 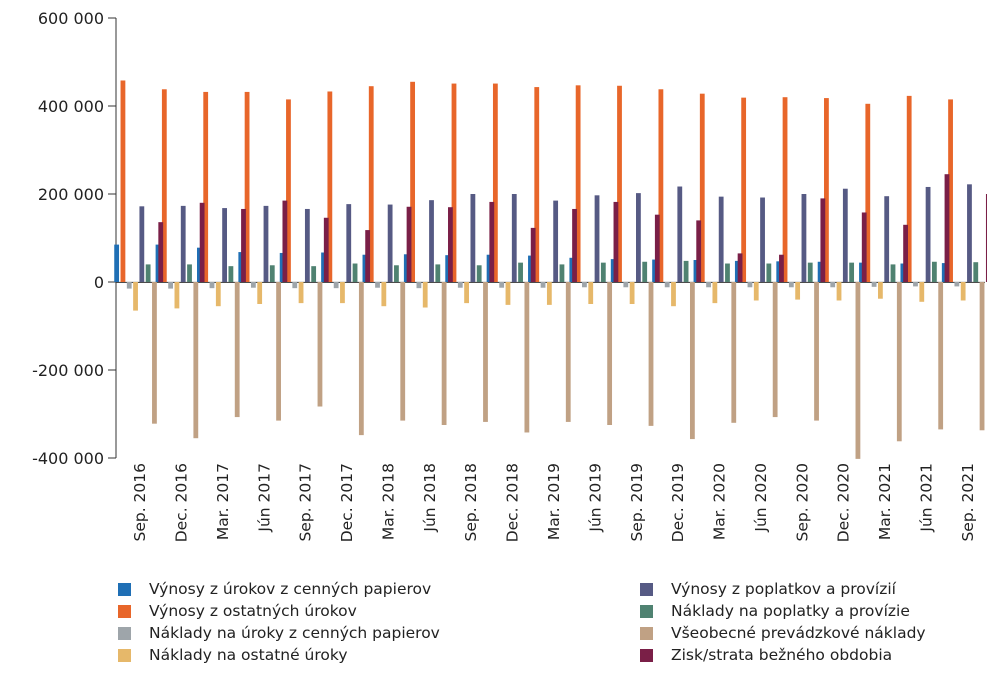 What do you see at coordinates (290, 589) in the screenshot?
I see `legend-label: Výnosy z úrokov z cenných papierov` at bounding box center [290, 589].